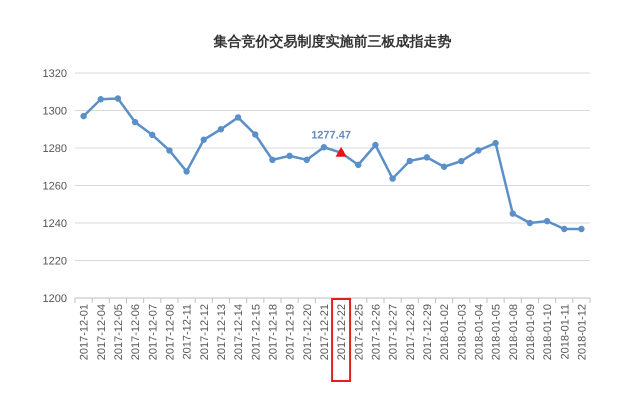  Describe the element at coordinates (428, 332) in the screenshot. I see `x-tick-label: 2017-12-29` at that location.